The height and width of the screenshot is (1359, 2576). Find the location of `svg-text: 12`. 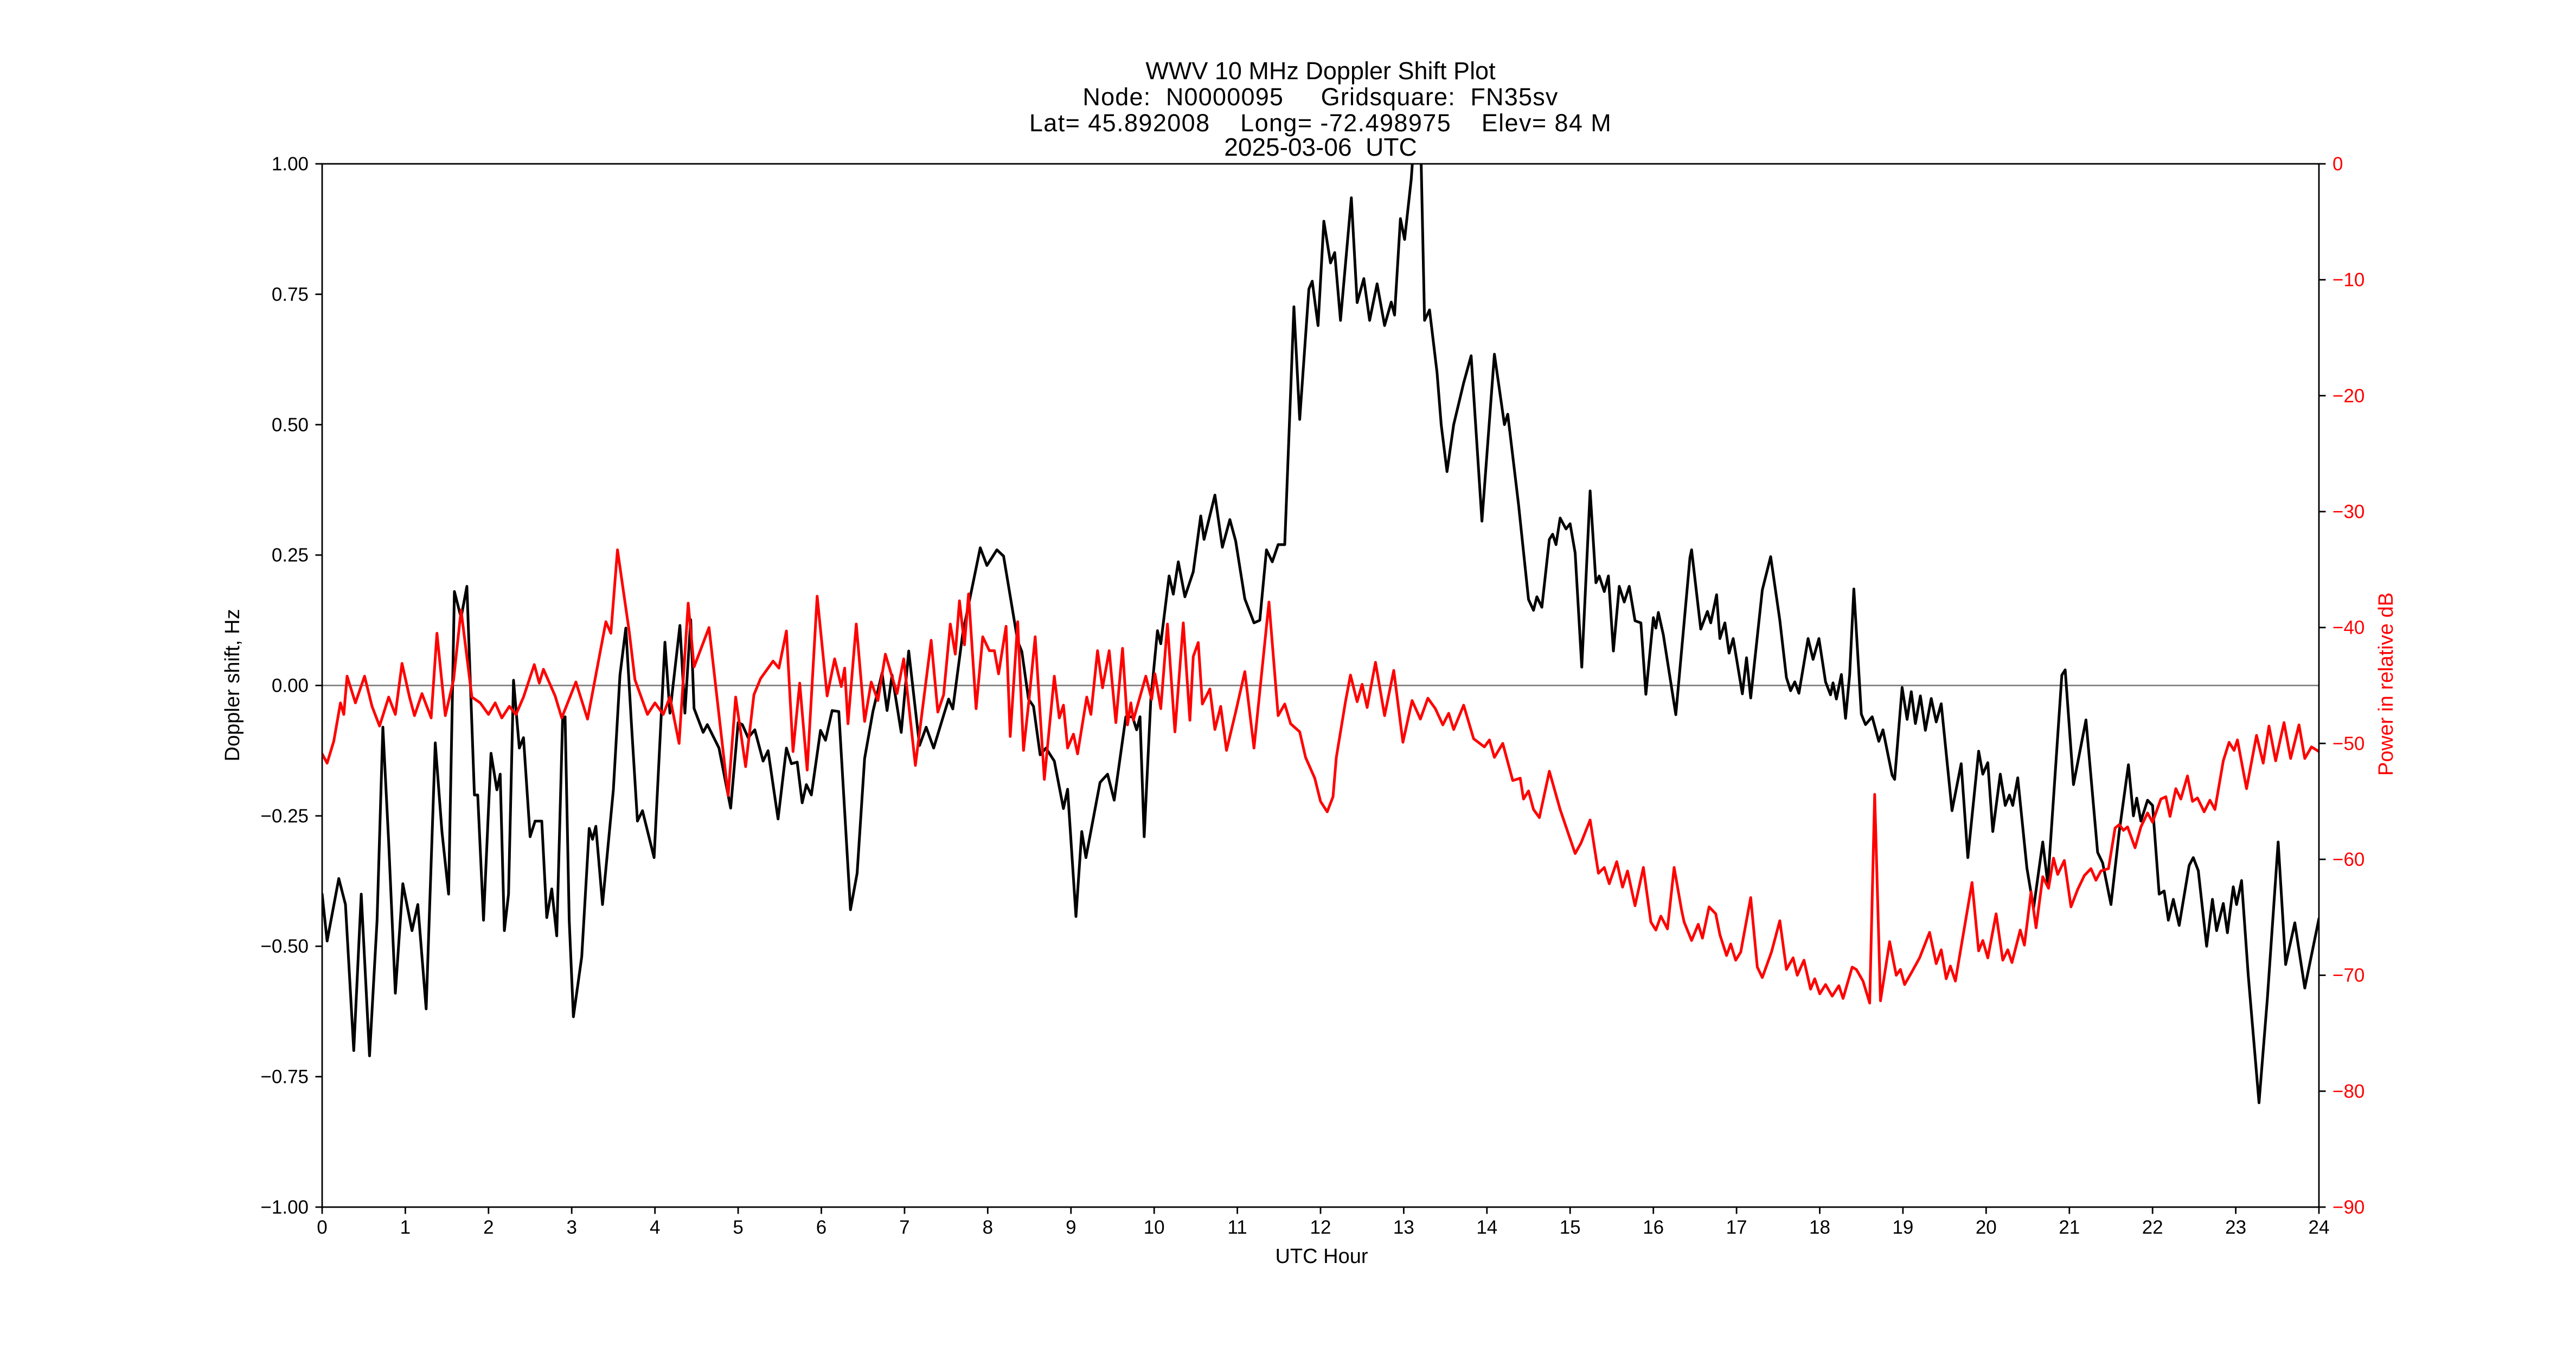

svg-text: 12 is located at coordinates (1320, 1227).